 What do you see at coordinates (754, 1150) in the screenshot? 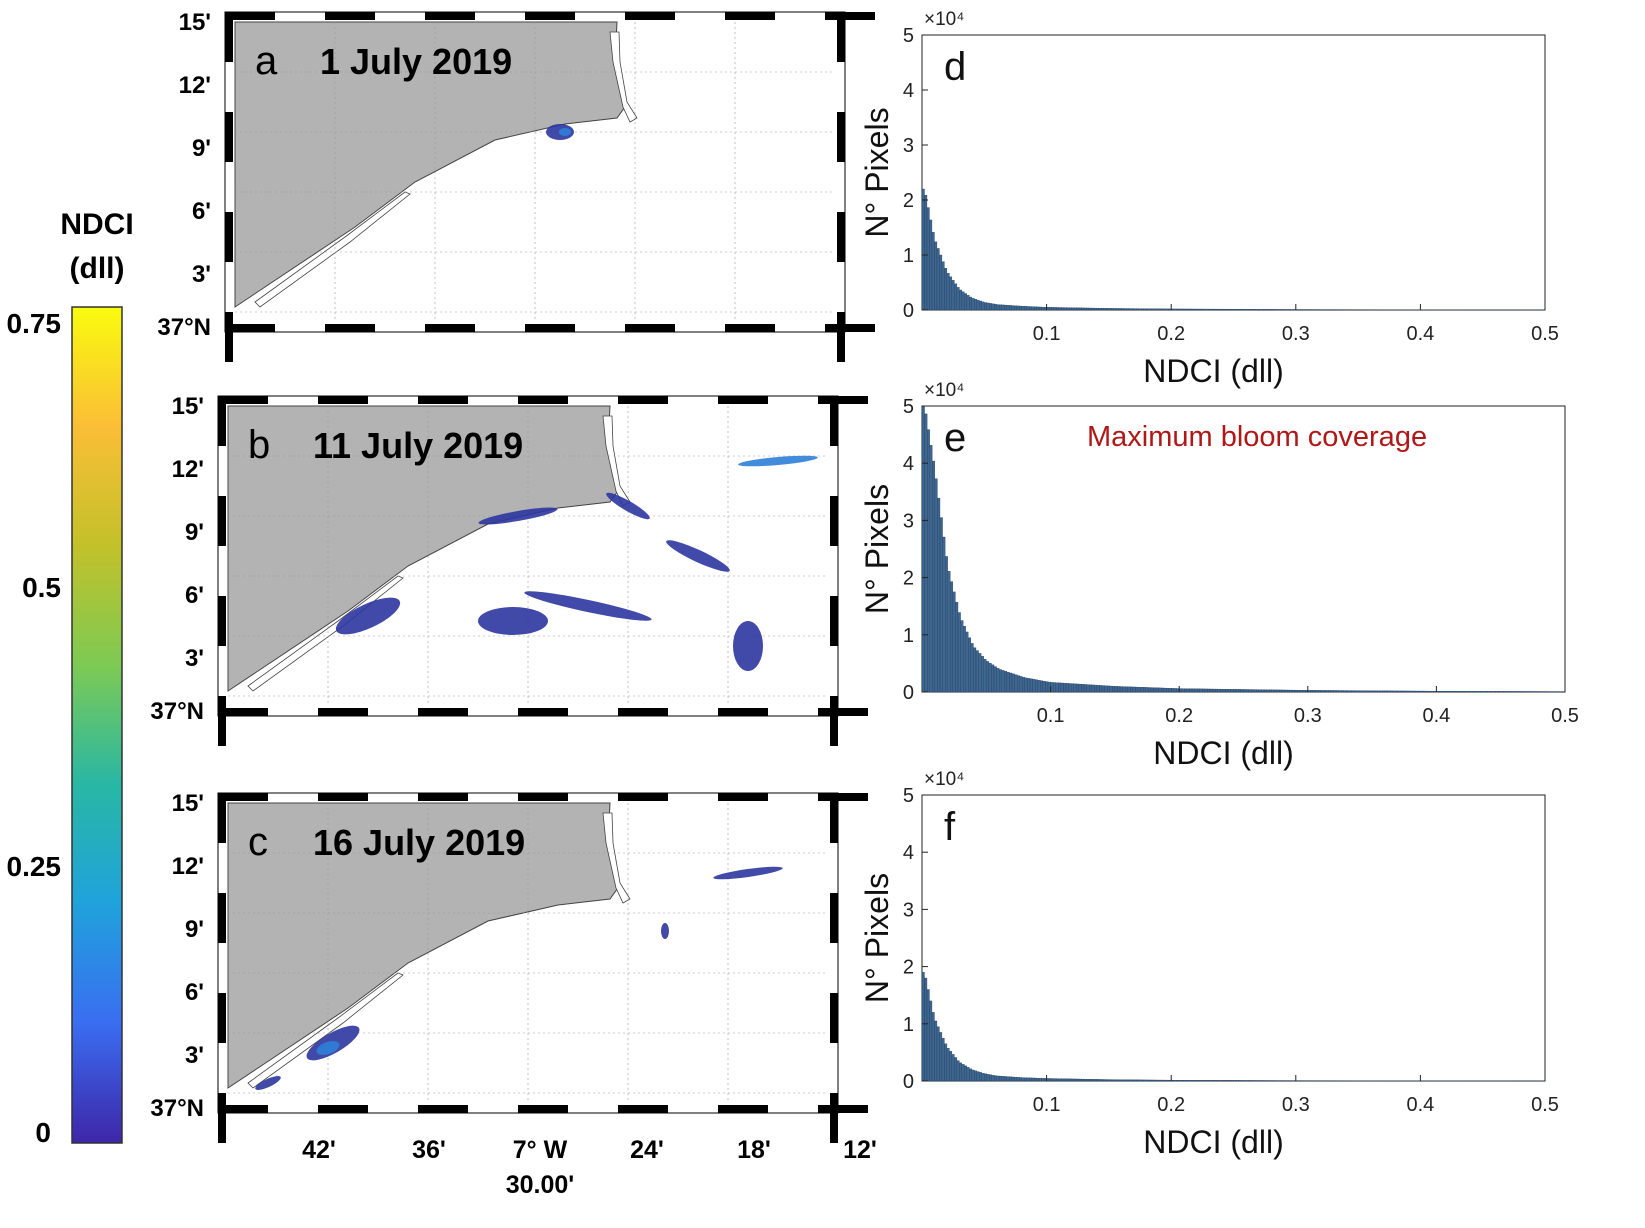
I see `lon-label: 18'` at bounding box center [754, 1150].